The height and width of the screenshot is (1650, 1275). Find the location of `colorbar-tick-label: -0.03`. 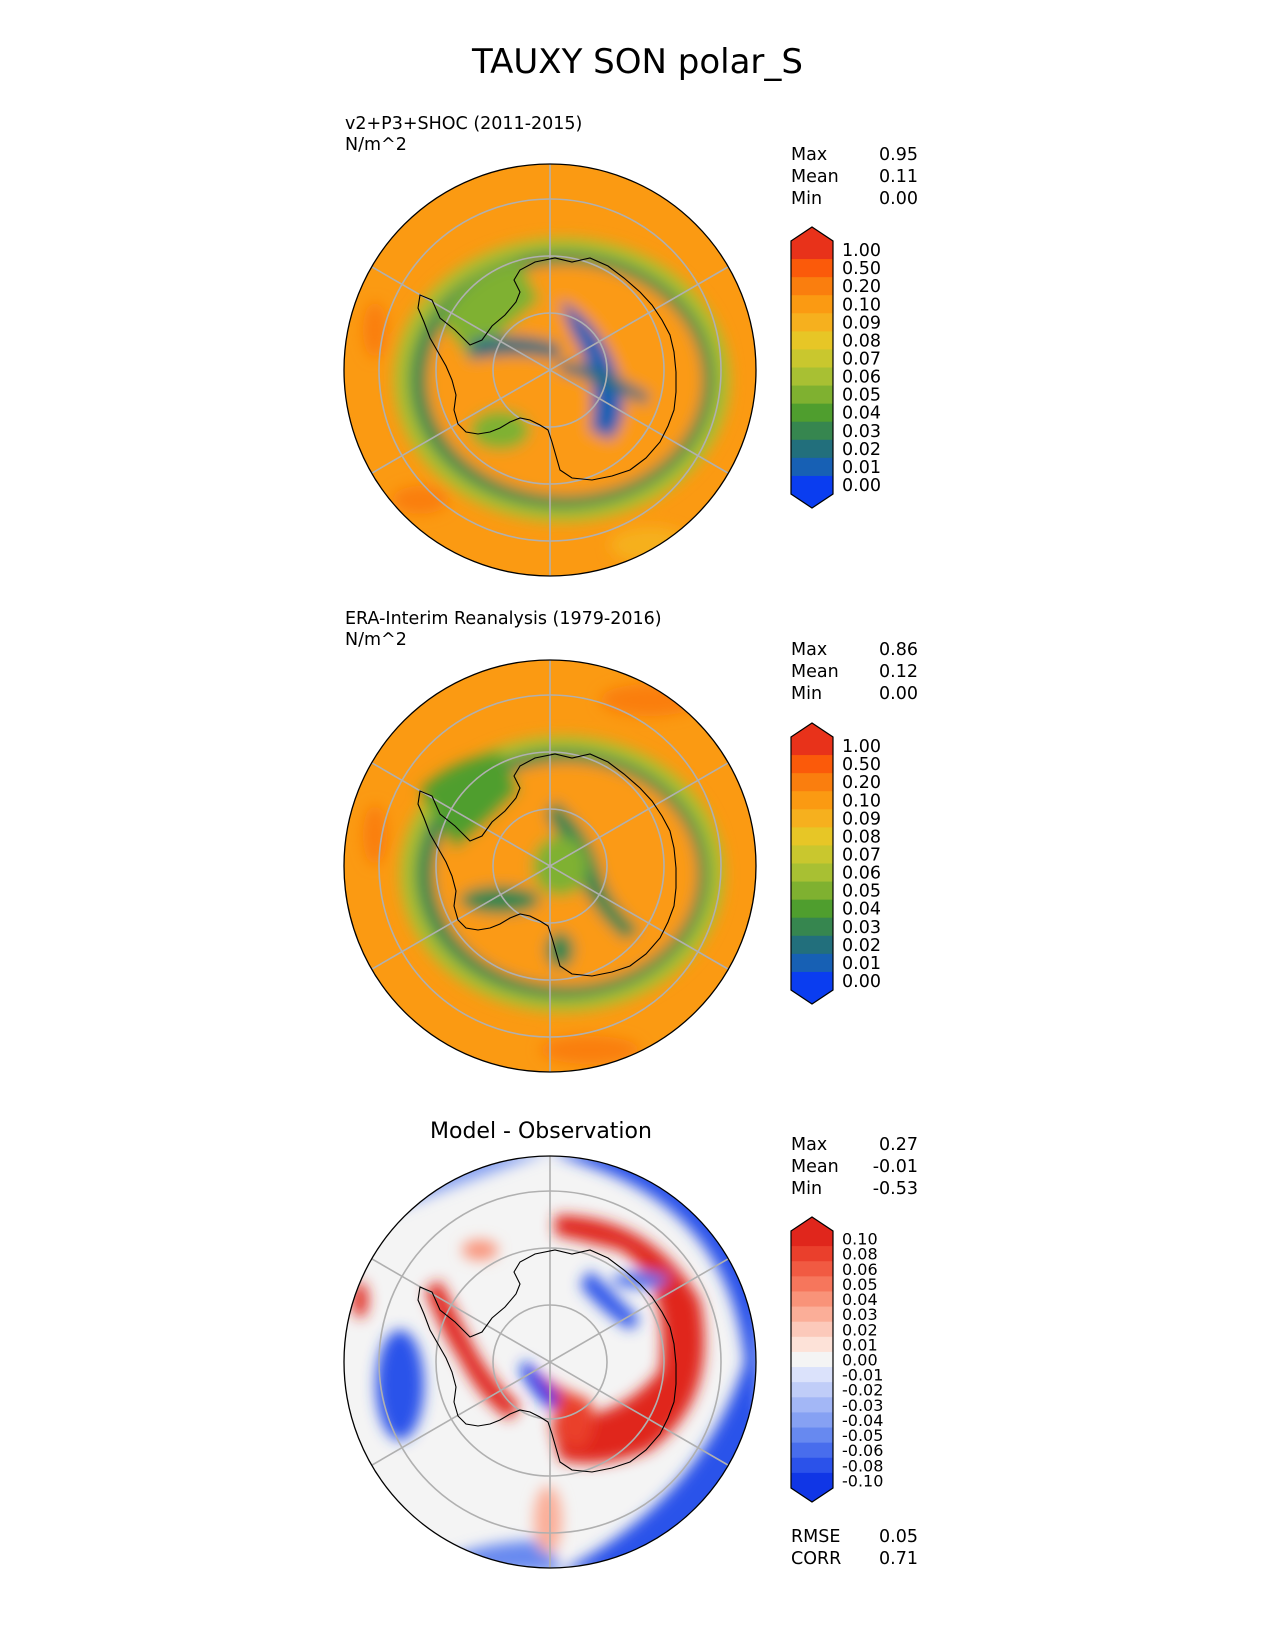

colorbar-tick-label: -0.03 is located at coordinates (862, 1405).